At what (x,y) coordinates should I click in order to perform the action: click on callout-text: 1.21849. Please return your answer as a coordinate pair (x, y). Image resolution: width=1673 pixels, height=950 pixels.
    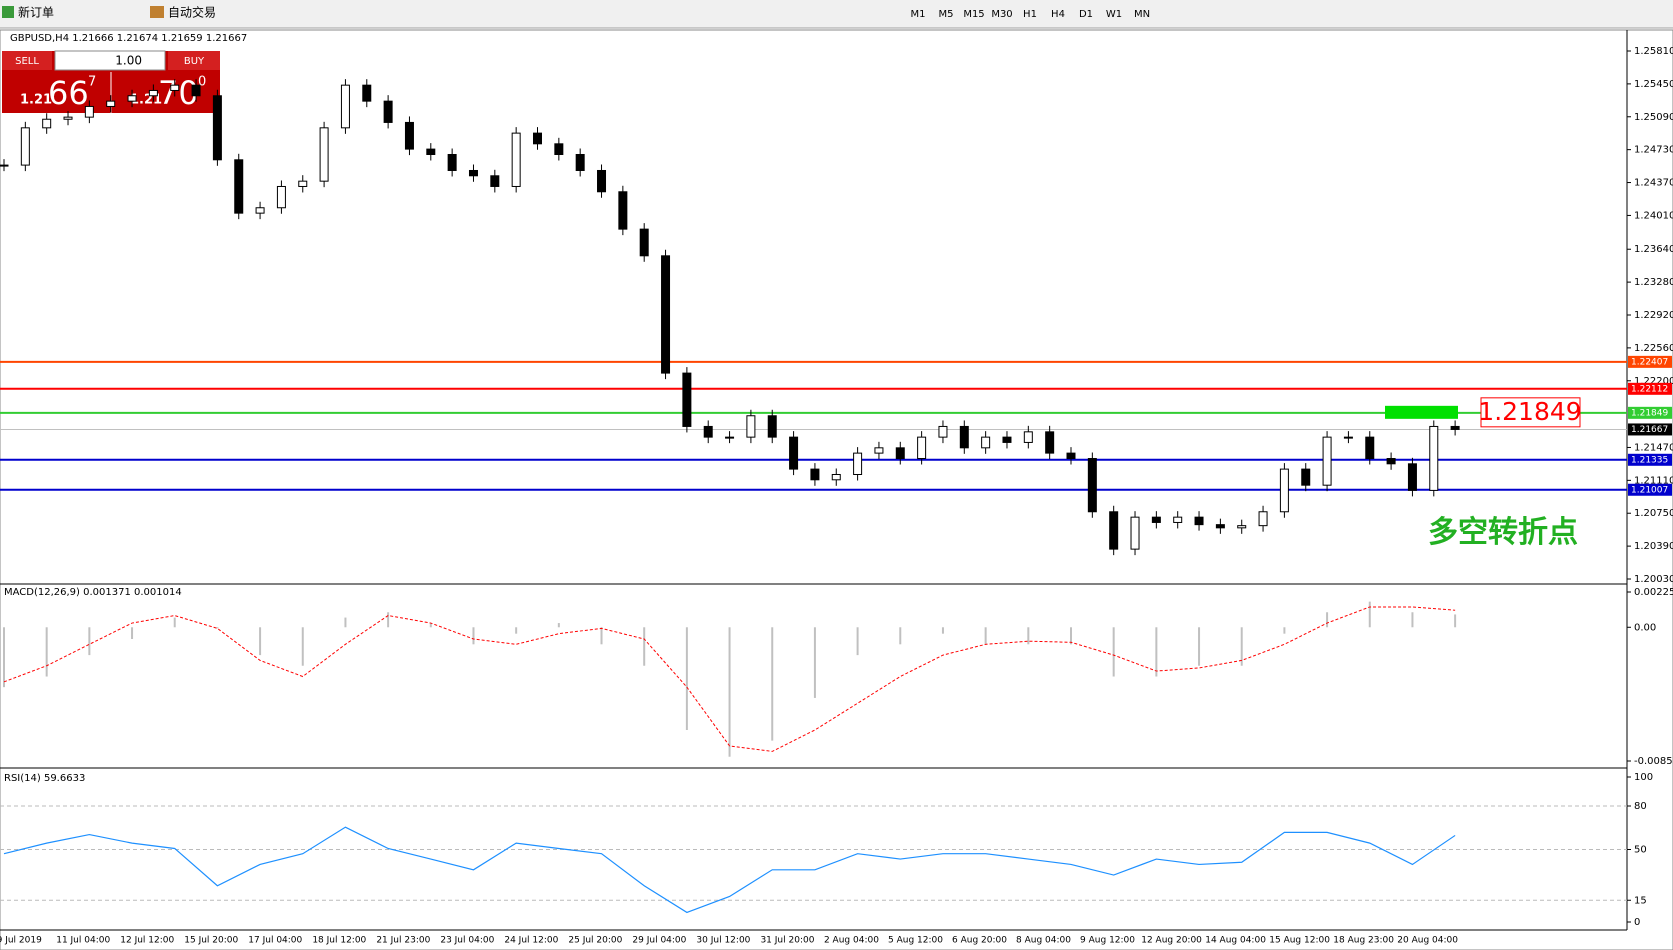
    Looking at the image, I should click on (1529, 411).